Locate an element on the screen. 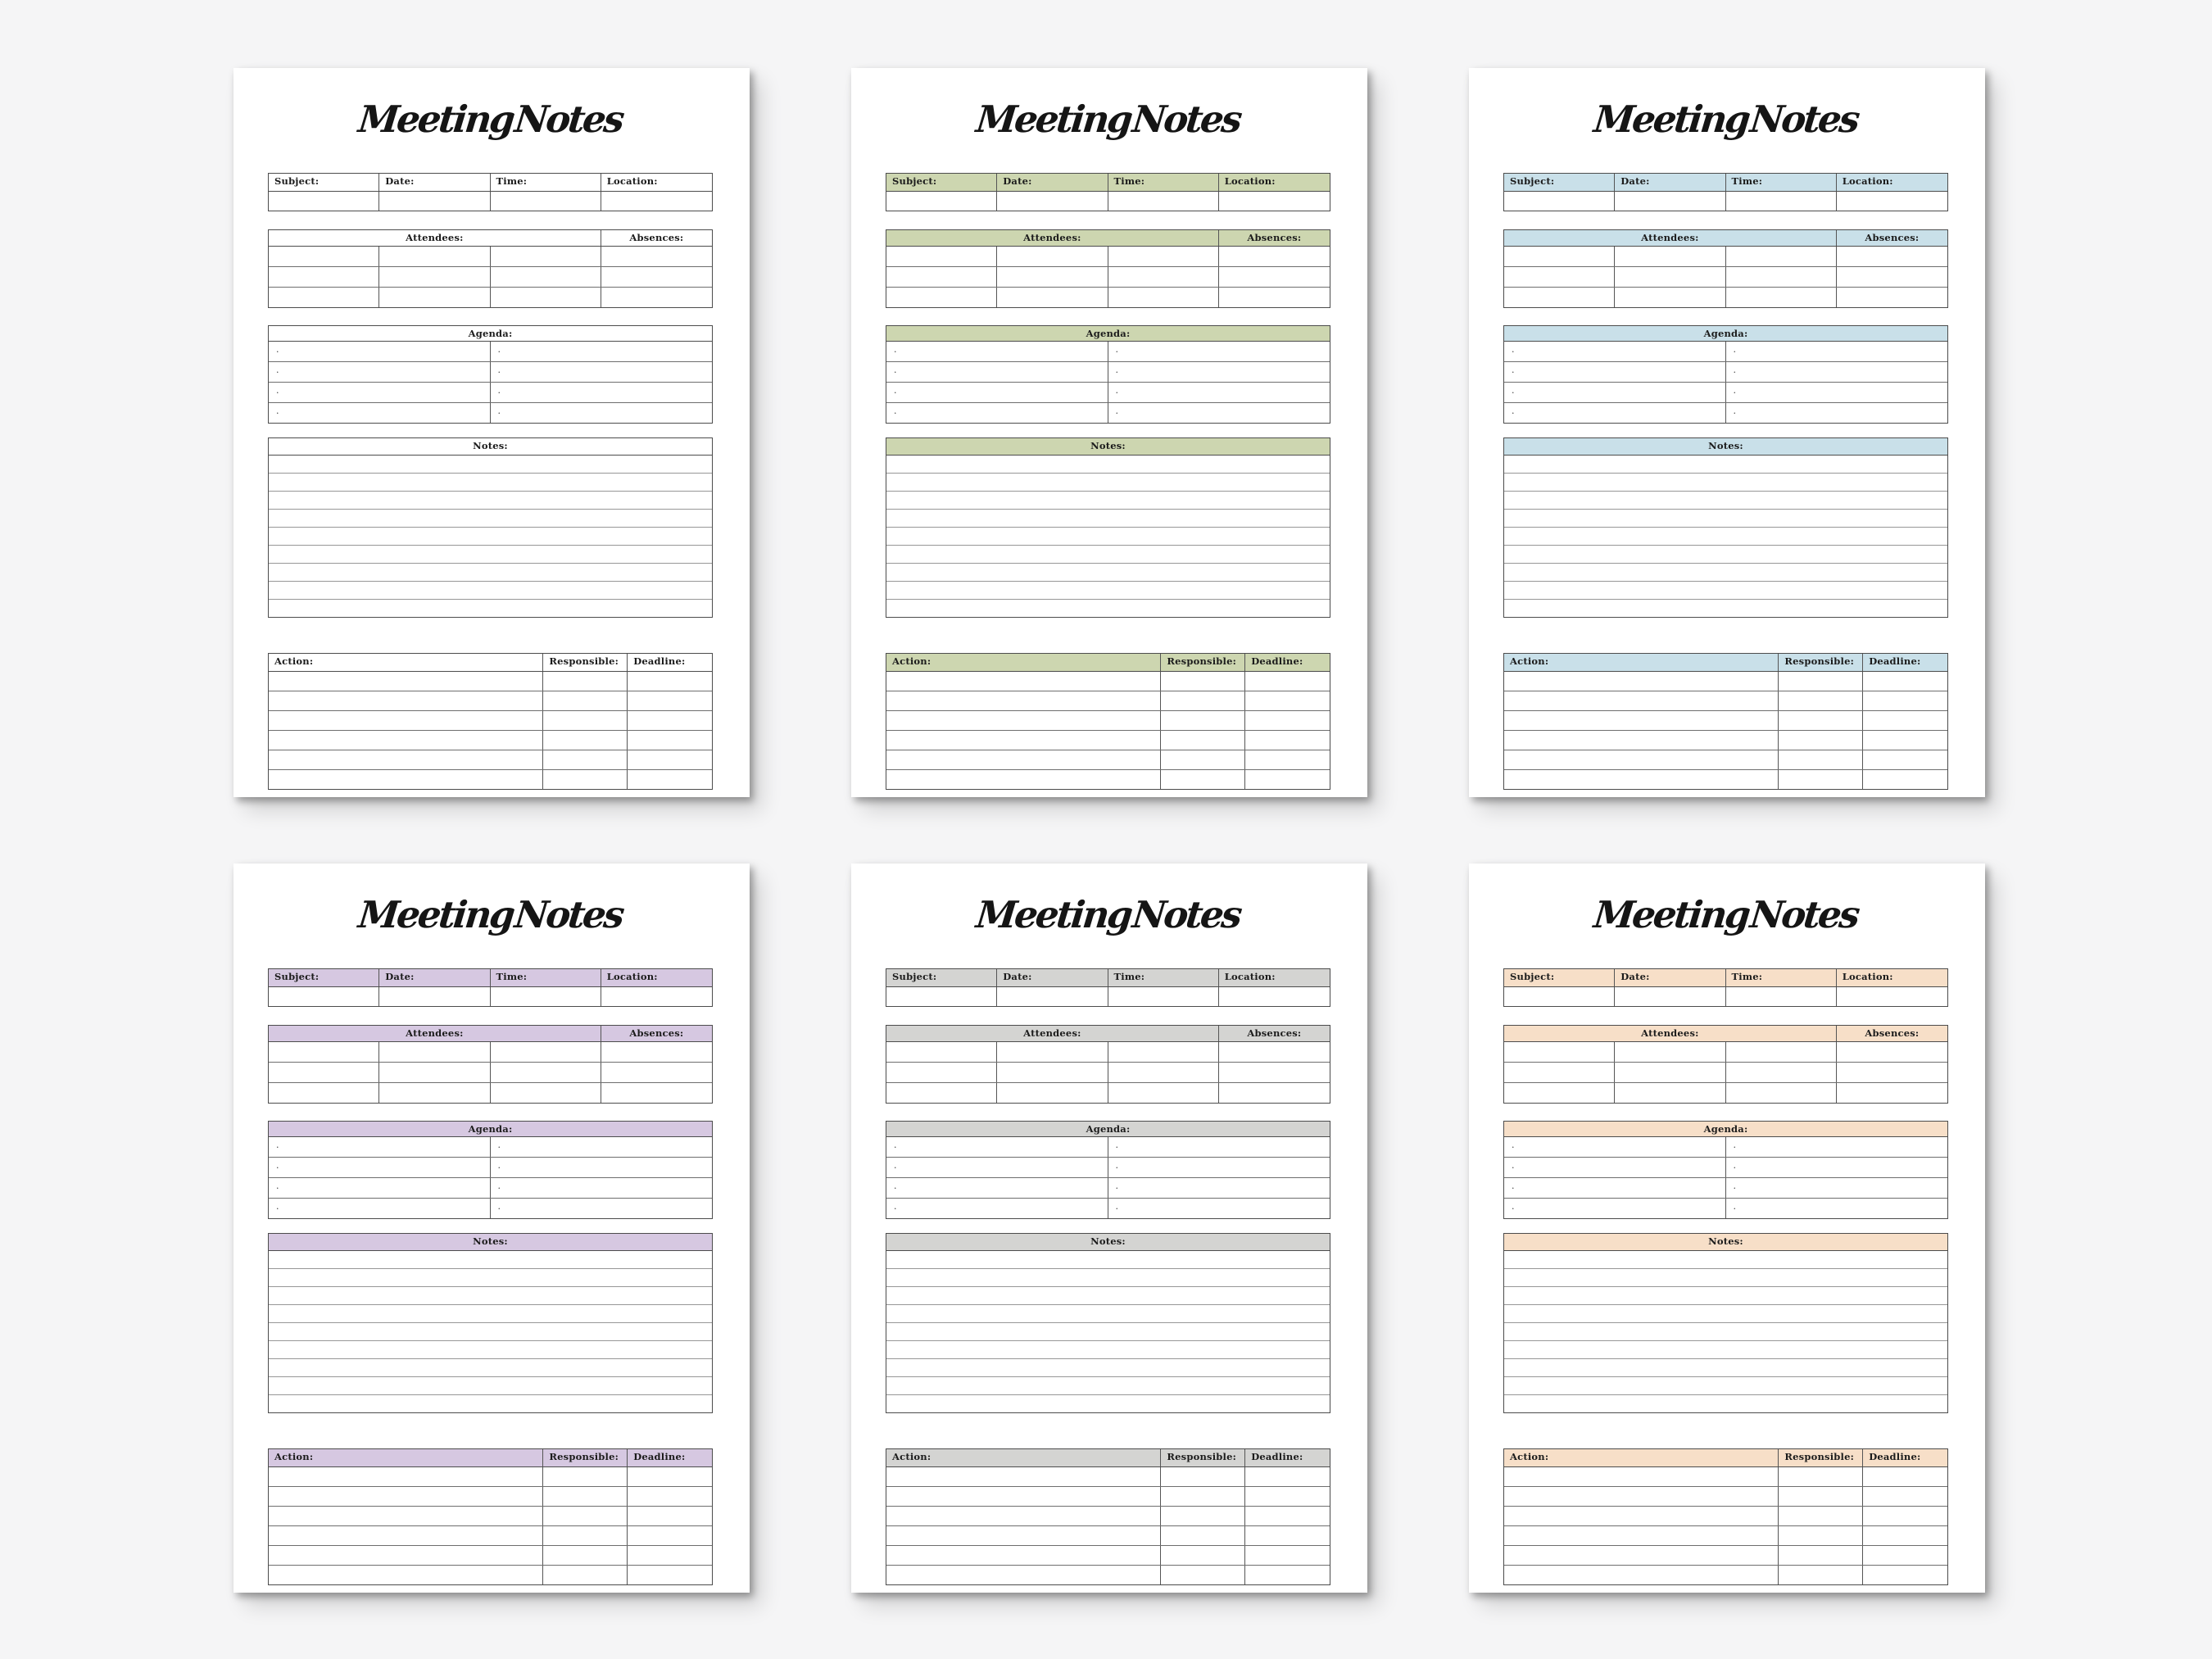 This screenshot has width=2212, height=1659. info-header-row: Subject: Date: Time: Location: is located at coordinates (1725, 183).